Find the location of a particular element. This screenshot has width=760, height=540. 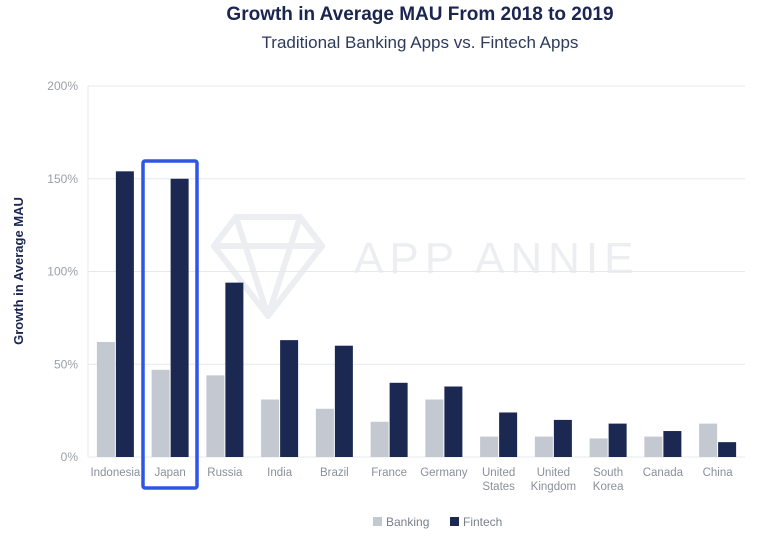

watermark-text: APP ANNIE is located at coordinates (497, 258).